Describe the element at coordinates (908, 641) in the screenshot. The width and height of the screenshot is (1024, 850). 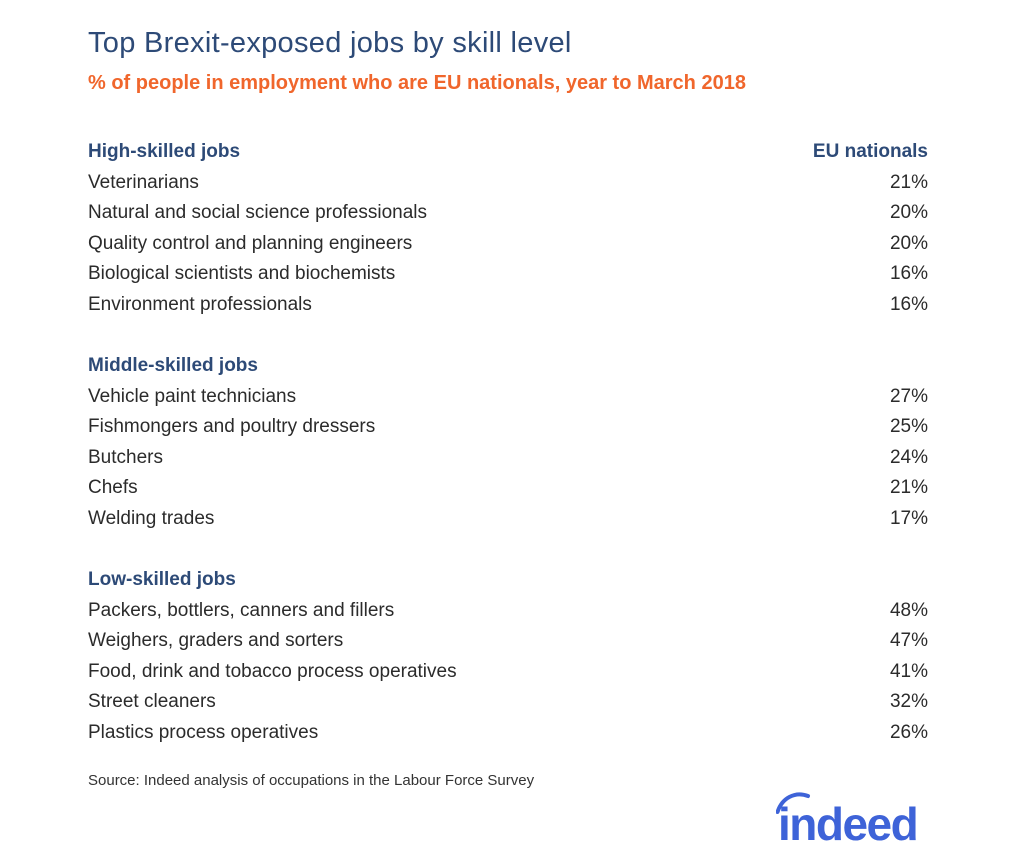
I see `job-value: 47%` at that location.